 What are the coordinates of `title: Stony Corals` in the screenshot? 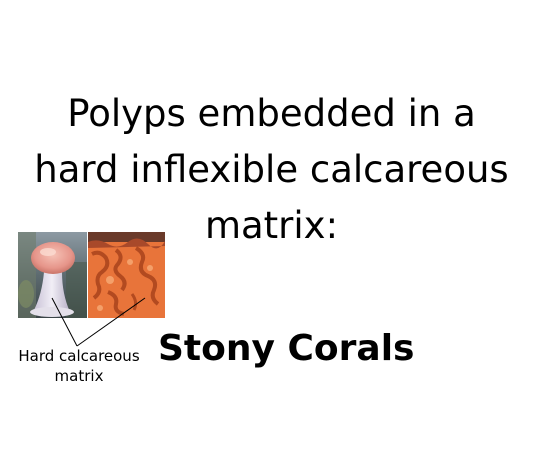 It's located at (286, 348).